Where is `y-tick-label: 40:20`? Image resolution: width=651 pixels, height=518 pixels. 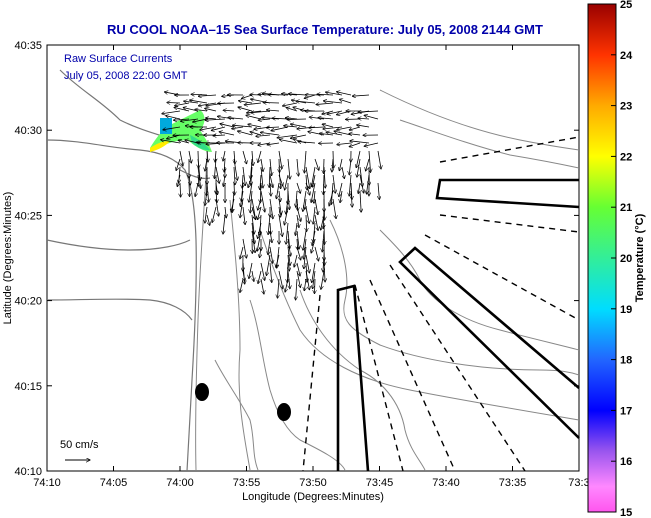 y-tick-label: 40:20 is located at coordinates (28, 302).